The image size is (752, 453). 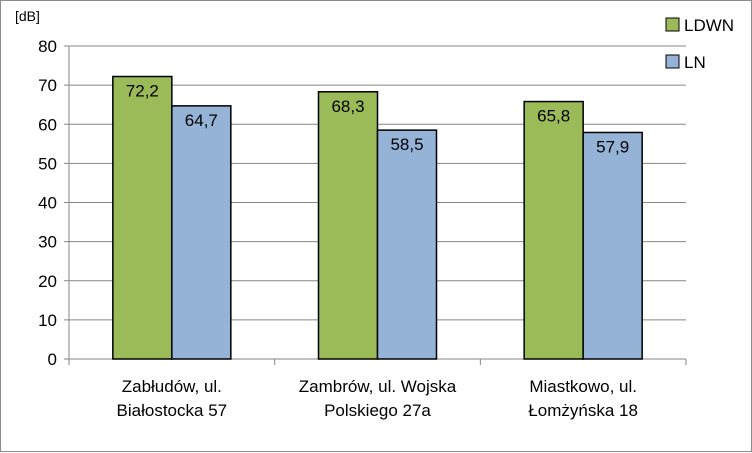 I want to click on legend-label-ldwn: LDWN, so click(x=709, y=25).